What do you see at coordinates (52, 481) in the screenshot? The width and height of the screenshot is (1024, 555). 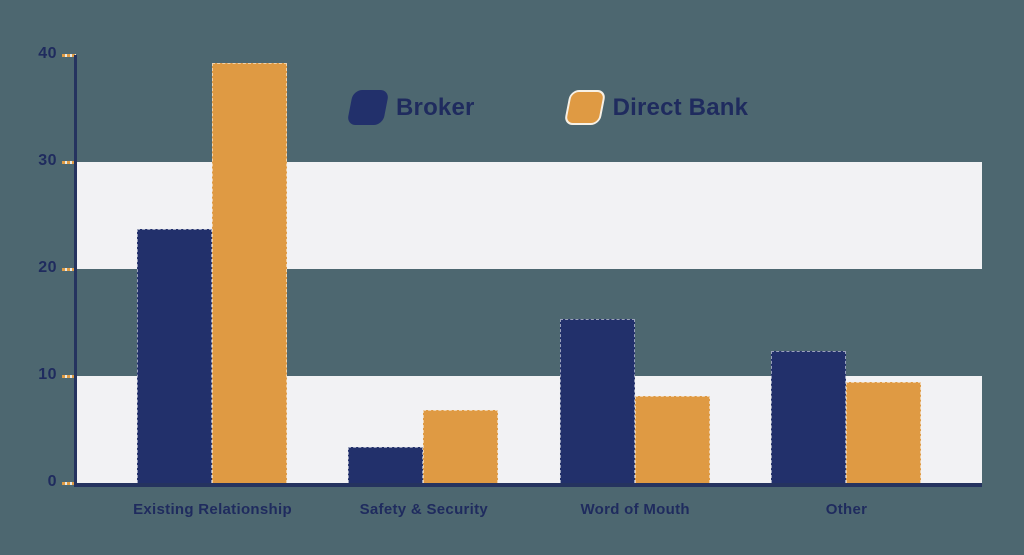 I see `y-tick-label-0: 0` at bounding box center [52, 481].